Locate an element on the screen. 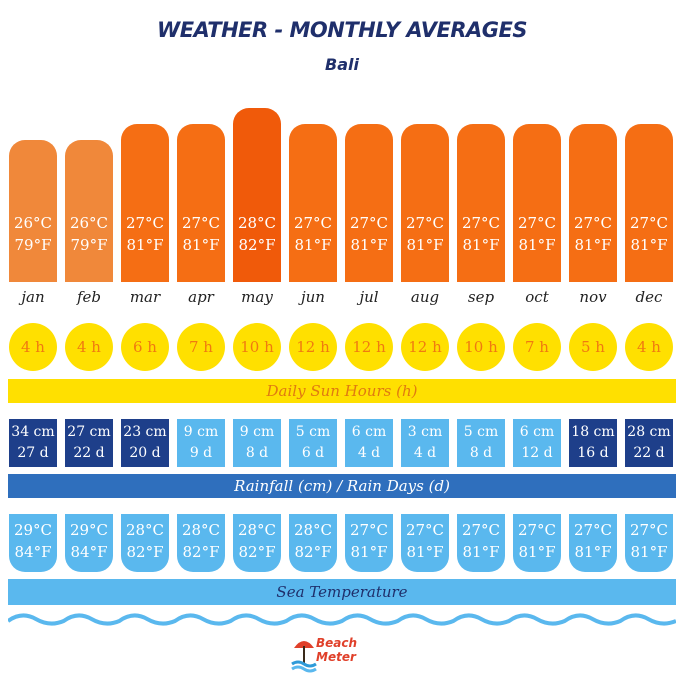 Image resolution: width=684 pixels, height=684 pixels. sea-temp-c-jan: 29°C is located at coordinates (33, 530).